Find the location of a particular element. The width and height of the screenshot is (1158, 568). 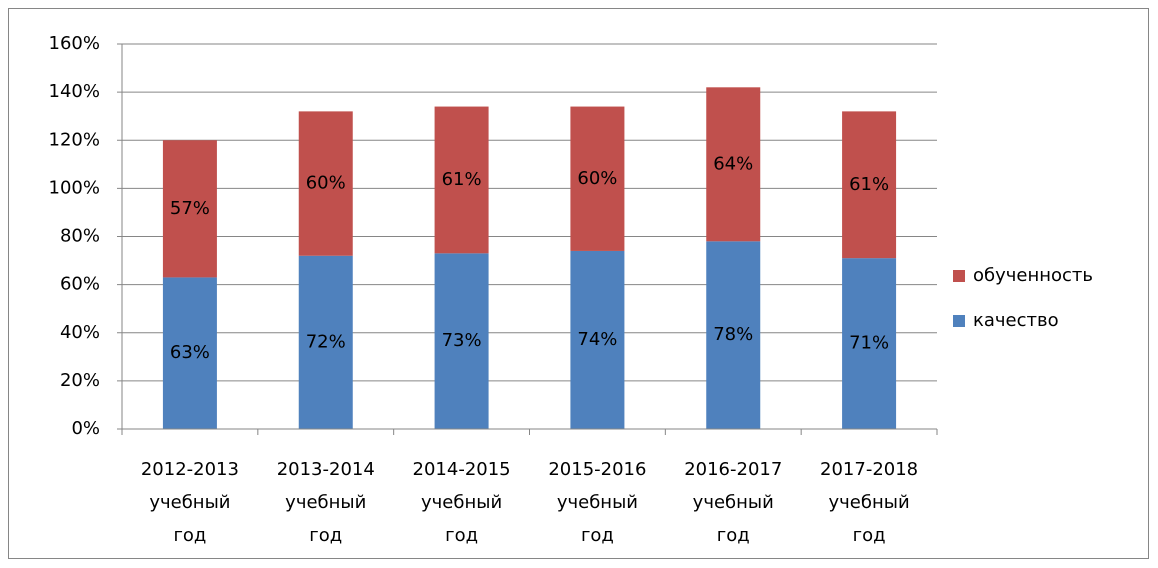

value-label: 63% is located at coordinates (190, 352).